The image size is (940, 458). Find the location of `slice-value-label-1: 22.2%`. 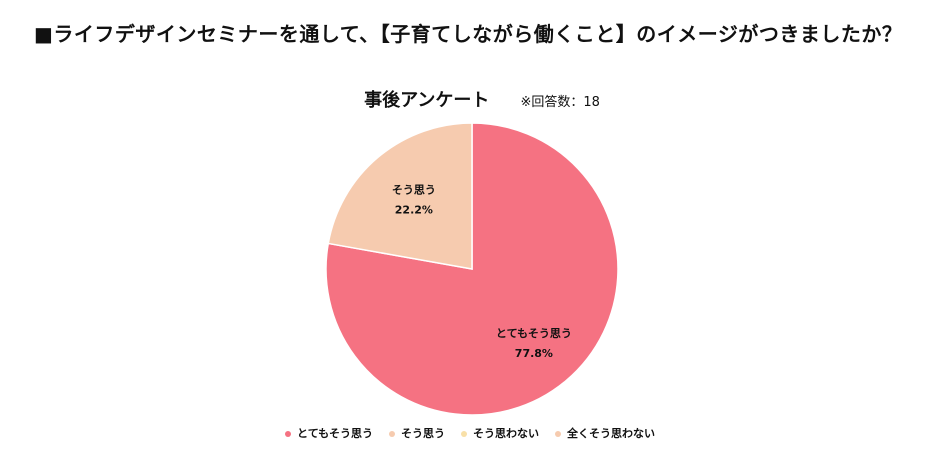

slice-value-label-1: 22.2% is located at coordinates (414, 210).